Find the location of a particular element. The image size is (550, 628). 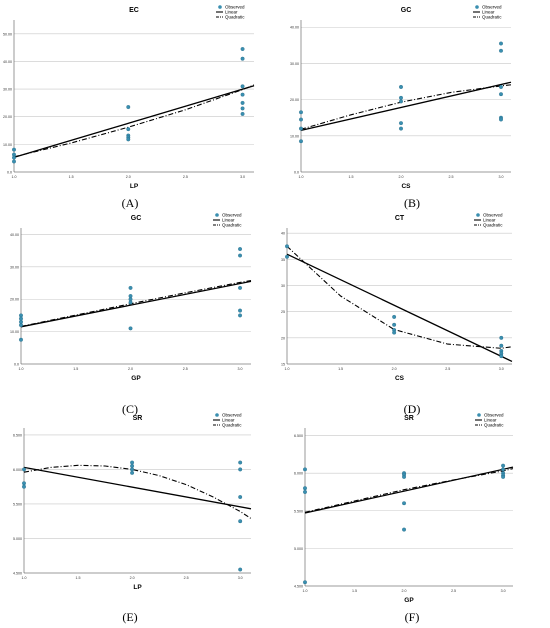

y-tick-label: 5.500 is located at coordinates (17, 504).